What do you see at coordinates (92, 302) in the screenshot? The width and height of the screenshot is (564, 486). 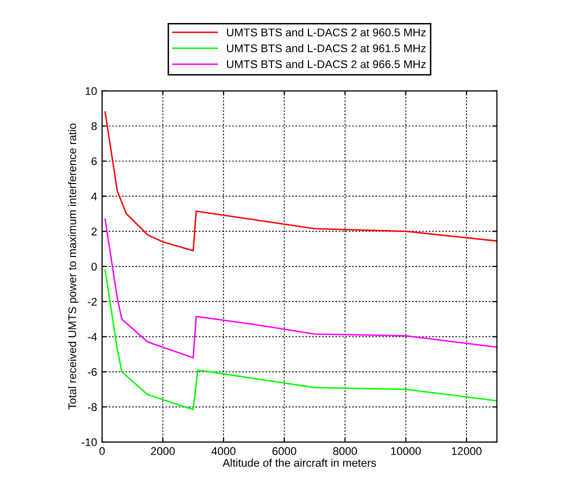 I see `y-tick-label: -2` at bounding box center [92, 302].